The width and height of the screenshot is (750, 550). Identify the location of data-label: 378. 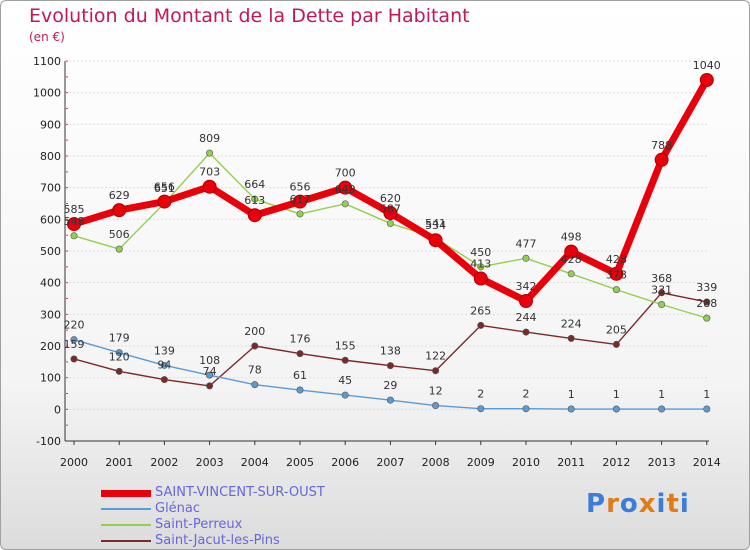
(616, 275).